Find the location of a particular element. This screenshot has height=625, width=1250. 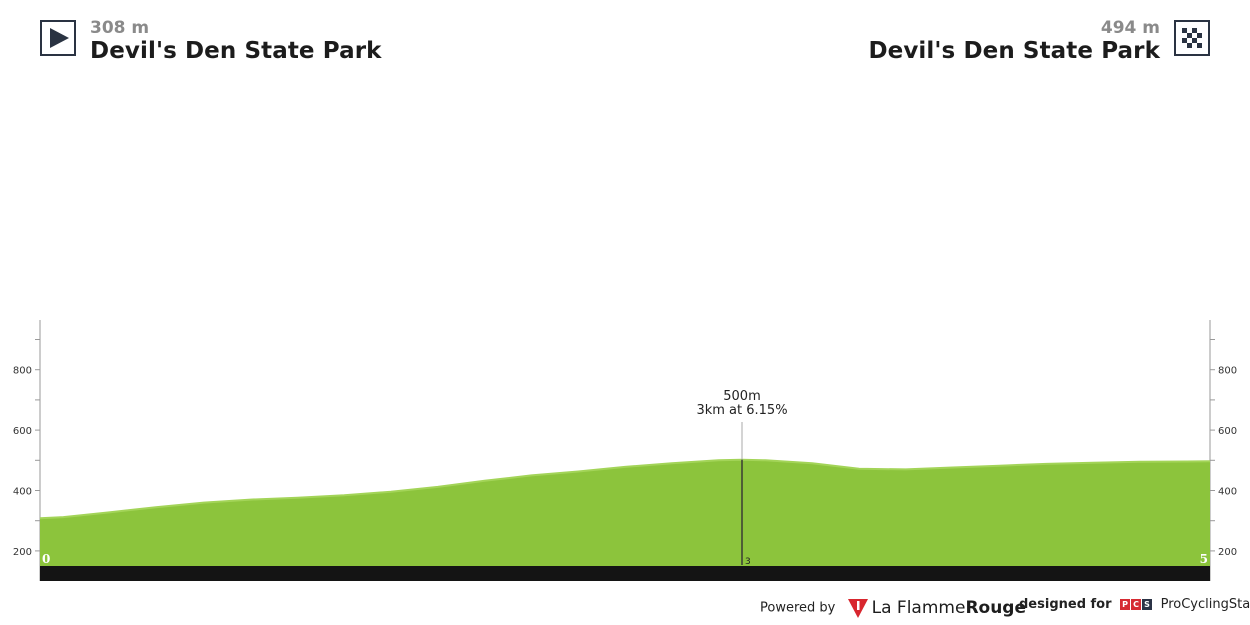

powered-by: Powered by La FlammeRouge is located at coordinates (893, 608).